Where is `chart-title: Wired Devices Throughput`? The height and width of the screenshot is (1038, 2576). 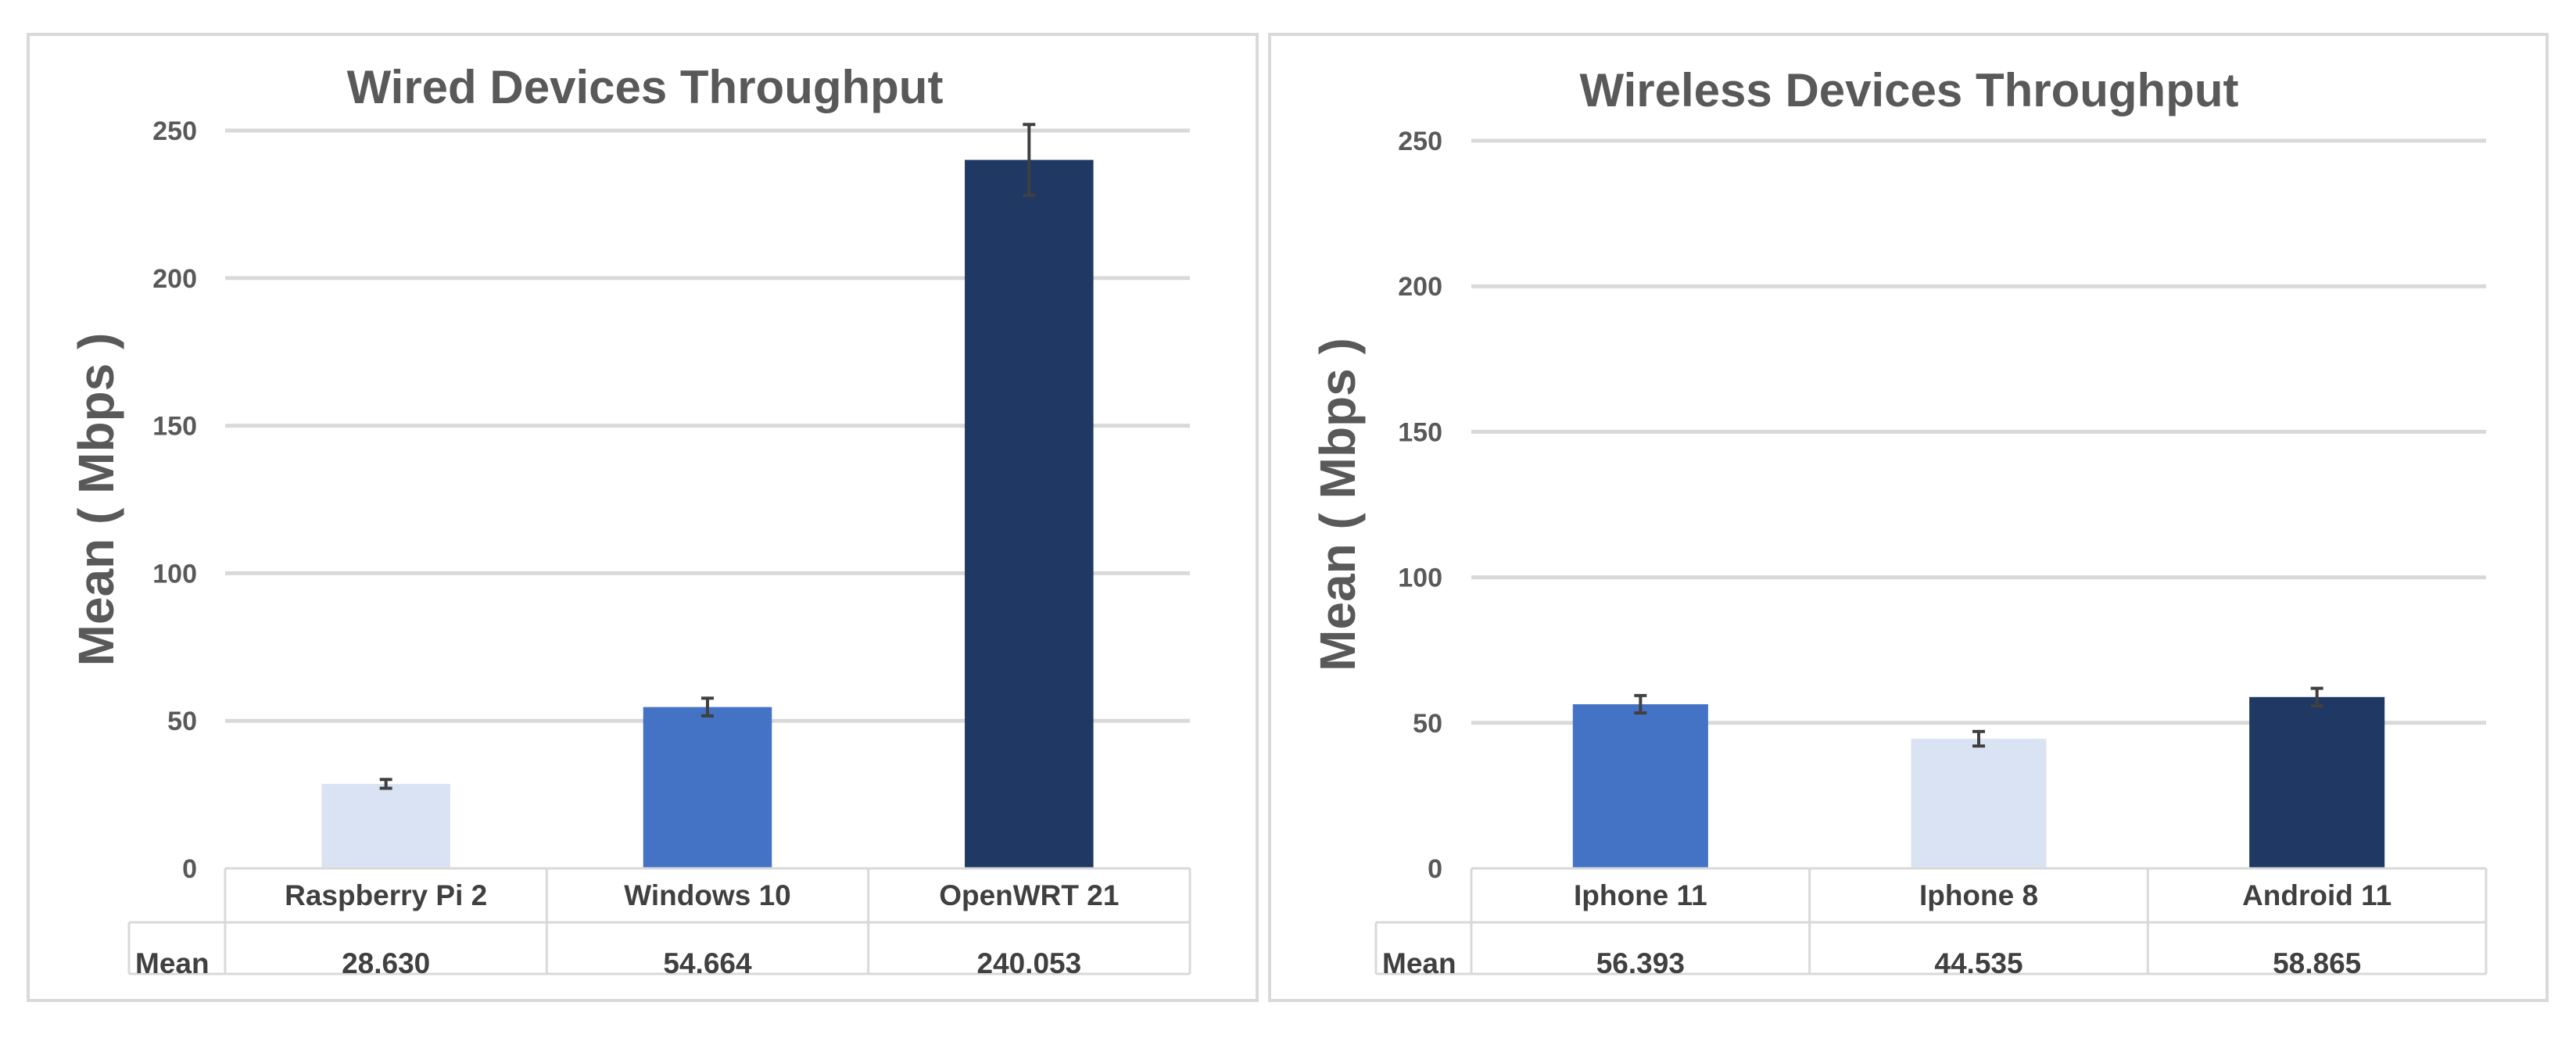 chart-title: Wired Devices Throughput is located at coordinates (645, 87).